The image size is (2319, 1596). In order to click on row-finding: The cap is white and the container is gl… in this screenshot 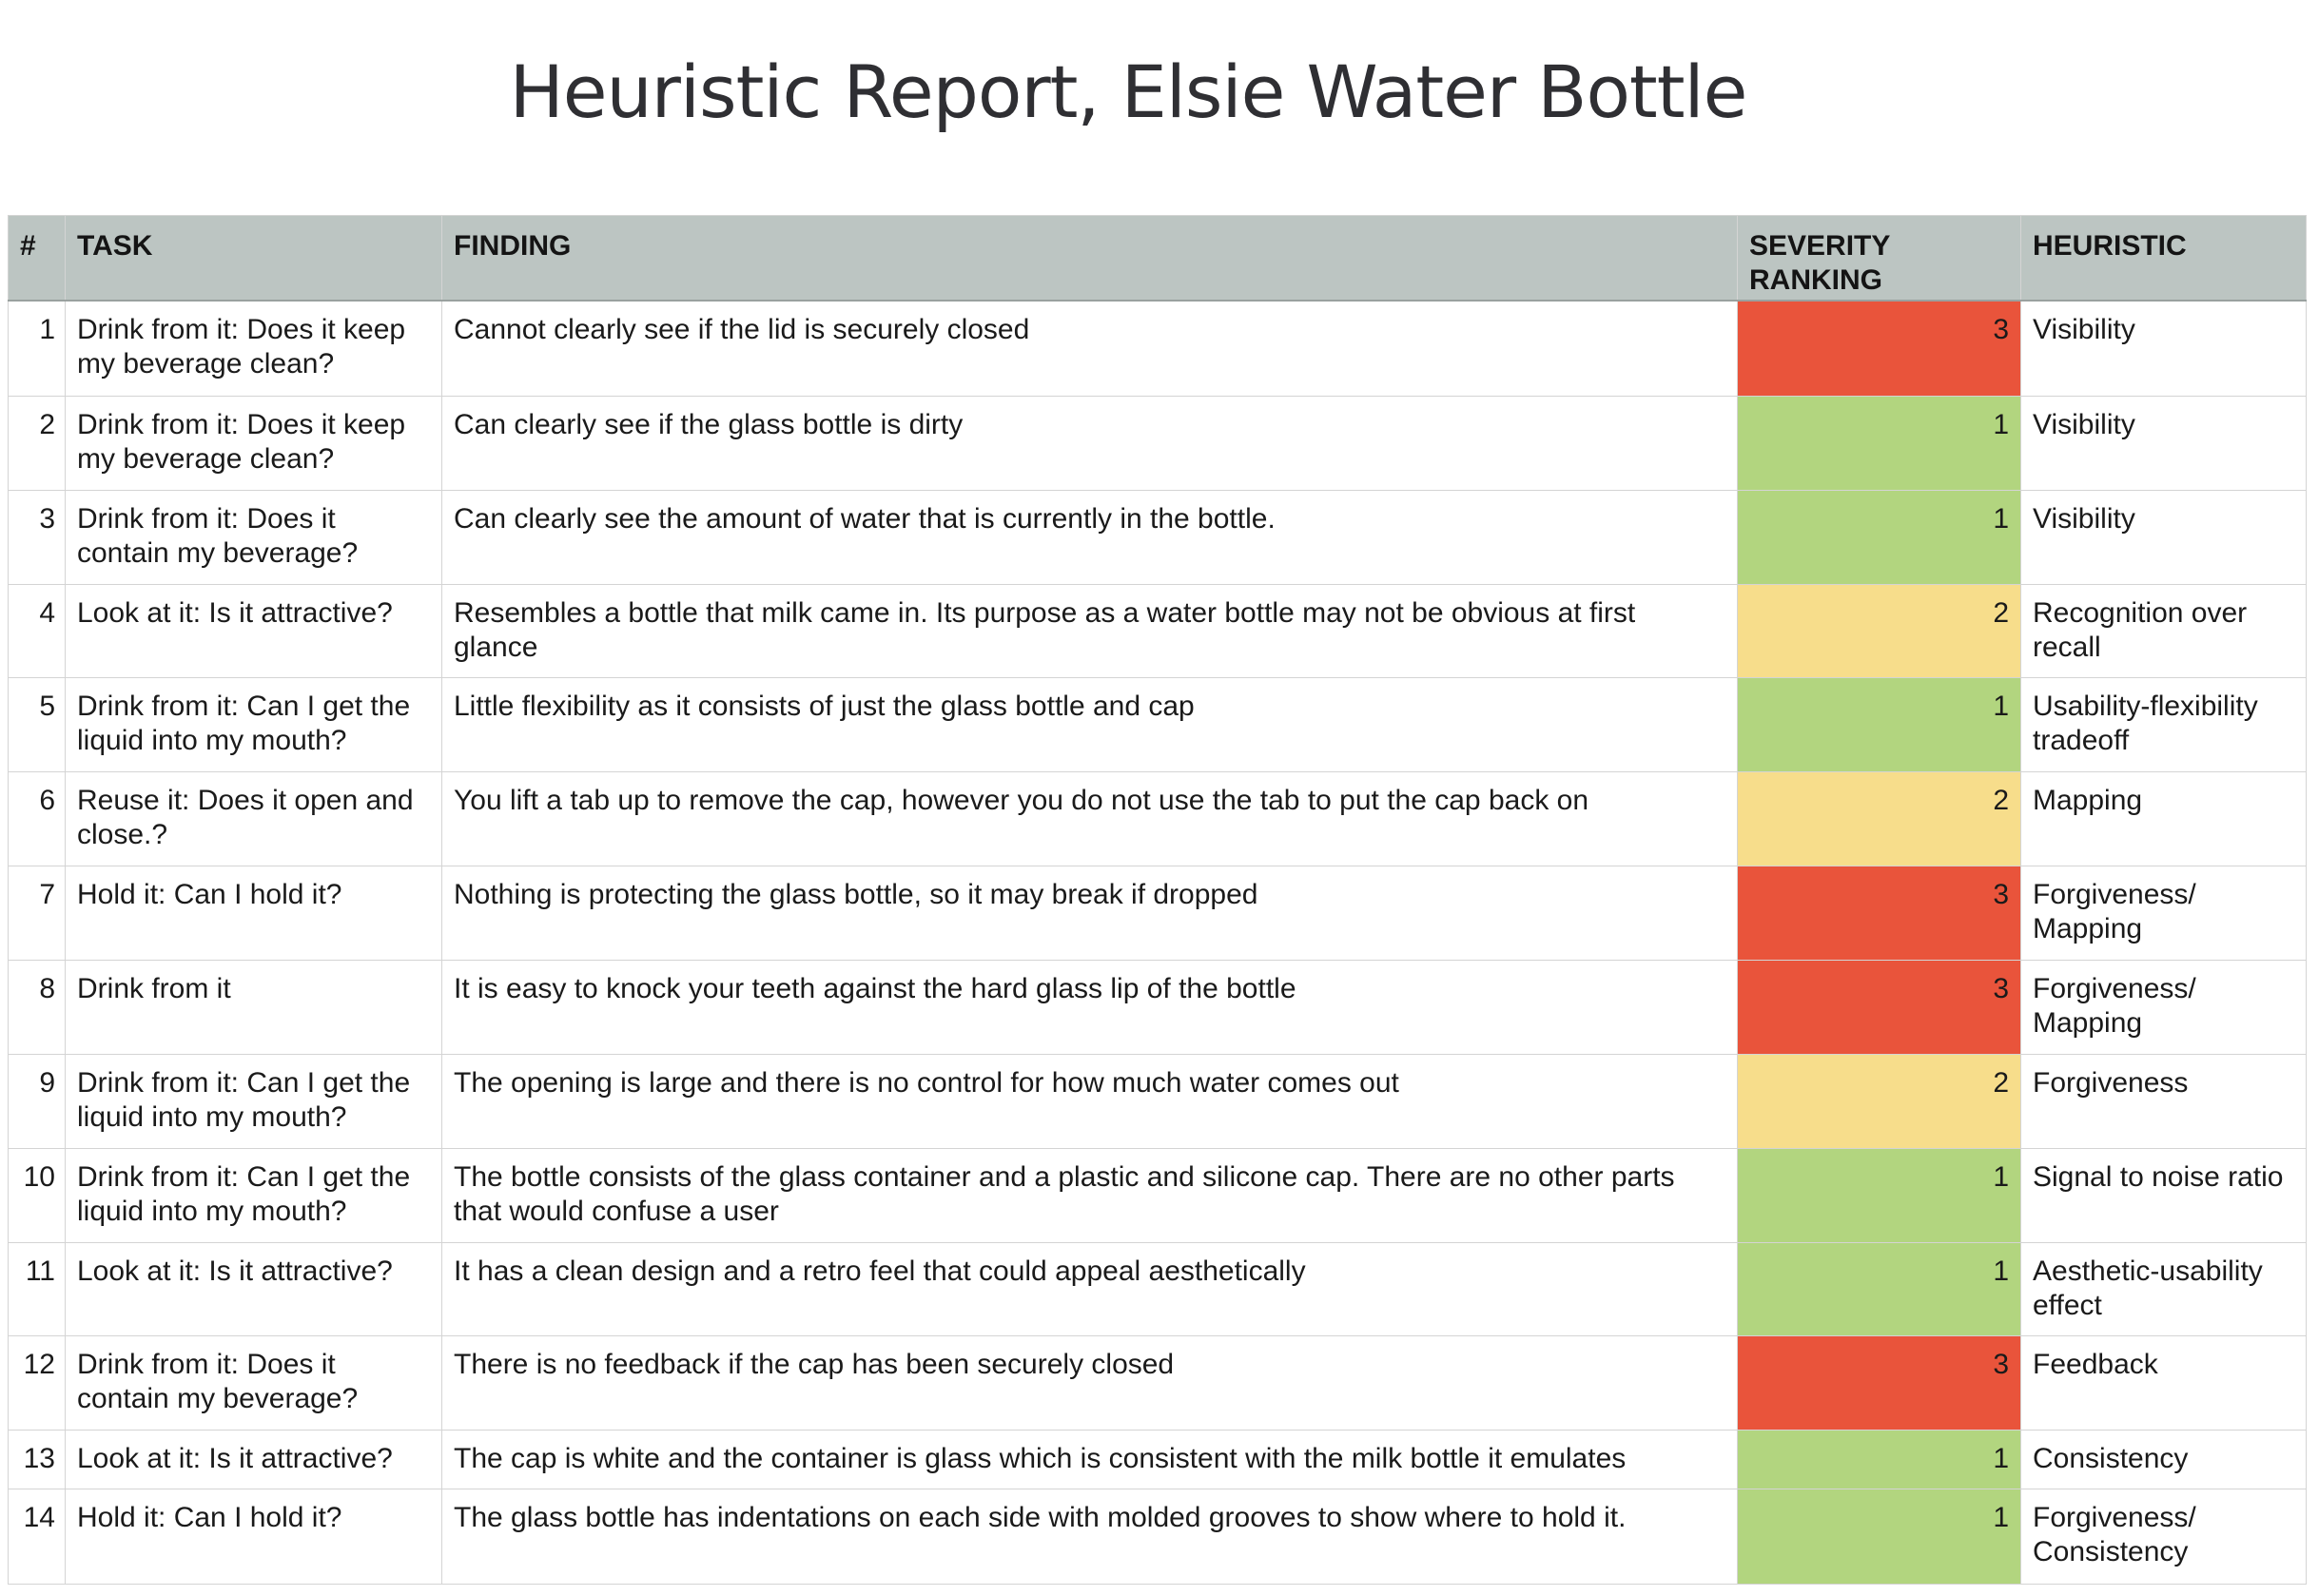, I will do `click(1089, 1459)`.